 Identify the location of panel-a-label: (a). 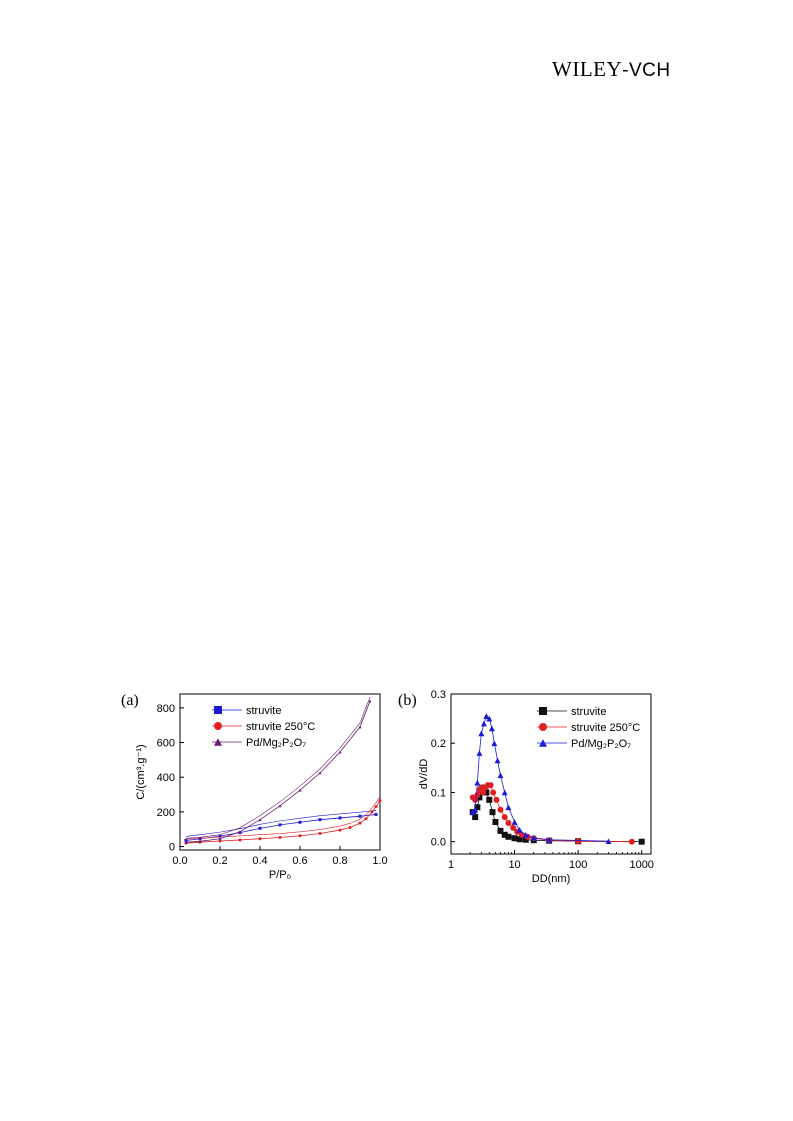
(130, 700).